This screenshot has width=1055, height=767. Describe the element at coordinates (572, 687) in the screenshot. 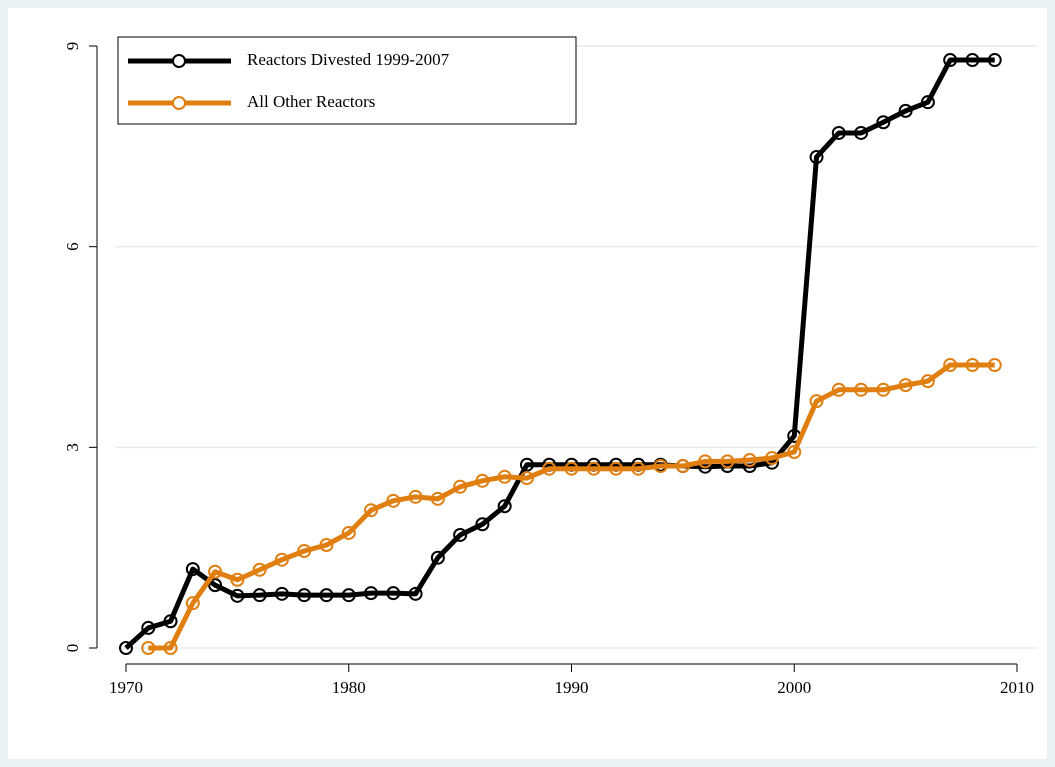

I see `x-tick-label: 1990` at that location.